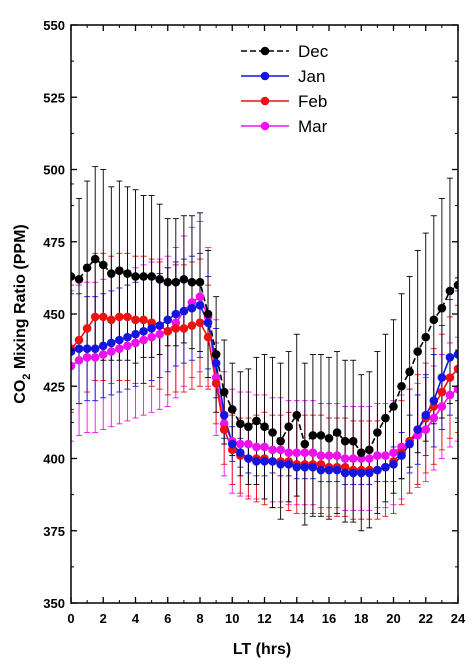 The height and width of the screenshot is (668, 474). I want to click on y-axis-title-main: CO, so click(20, 392).